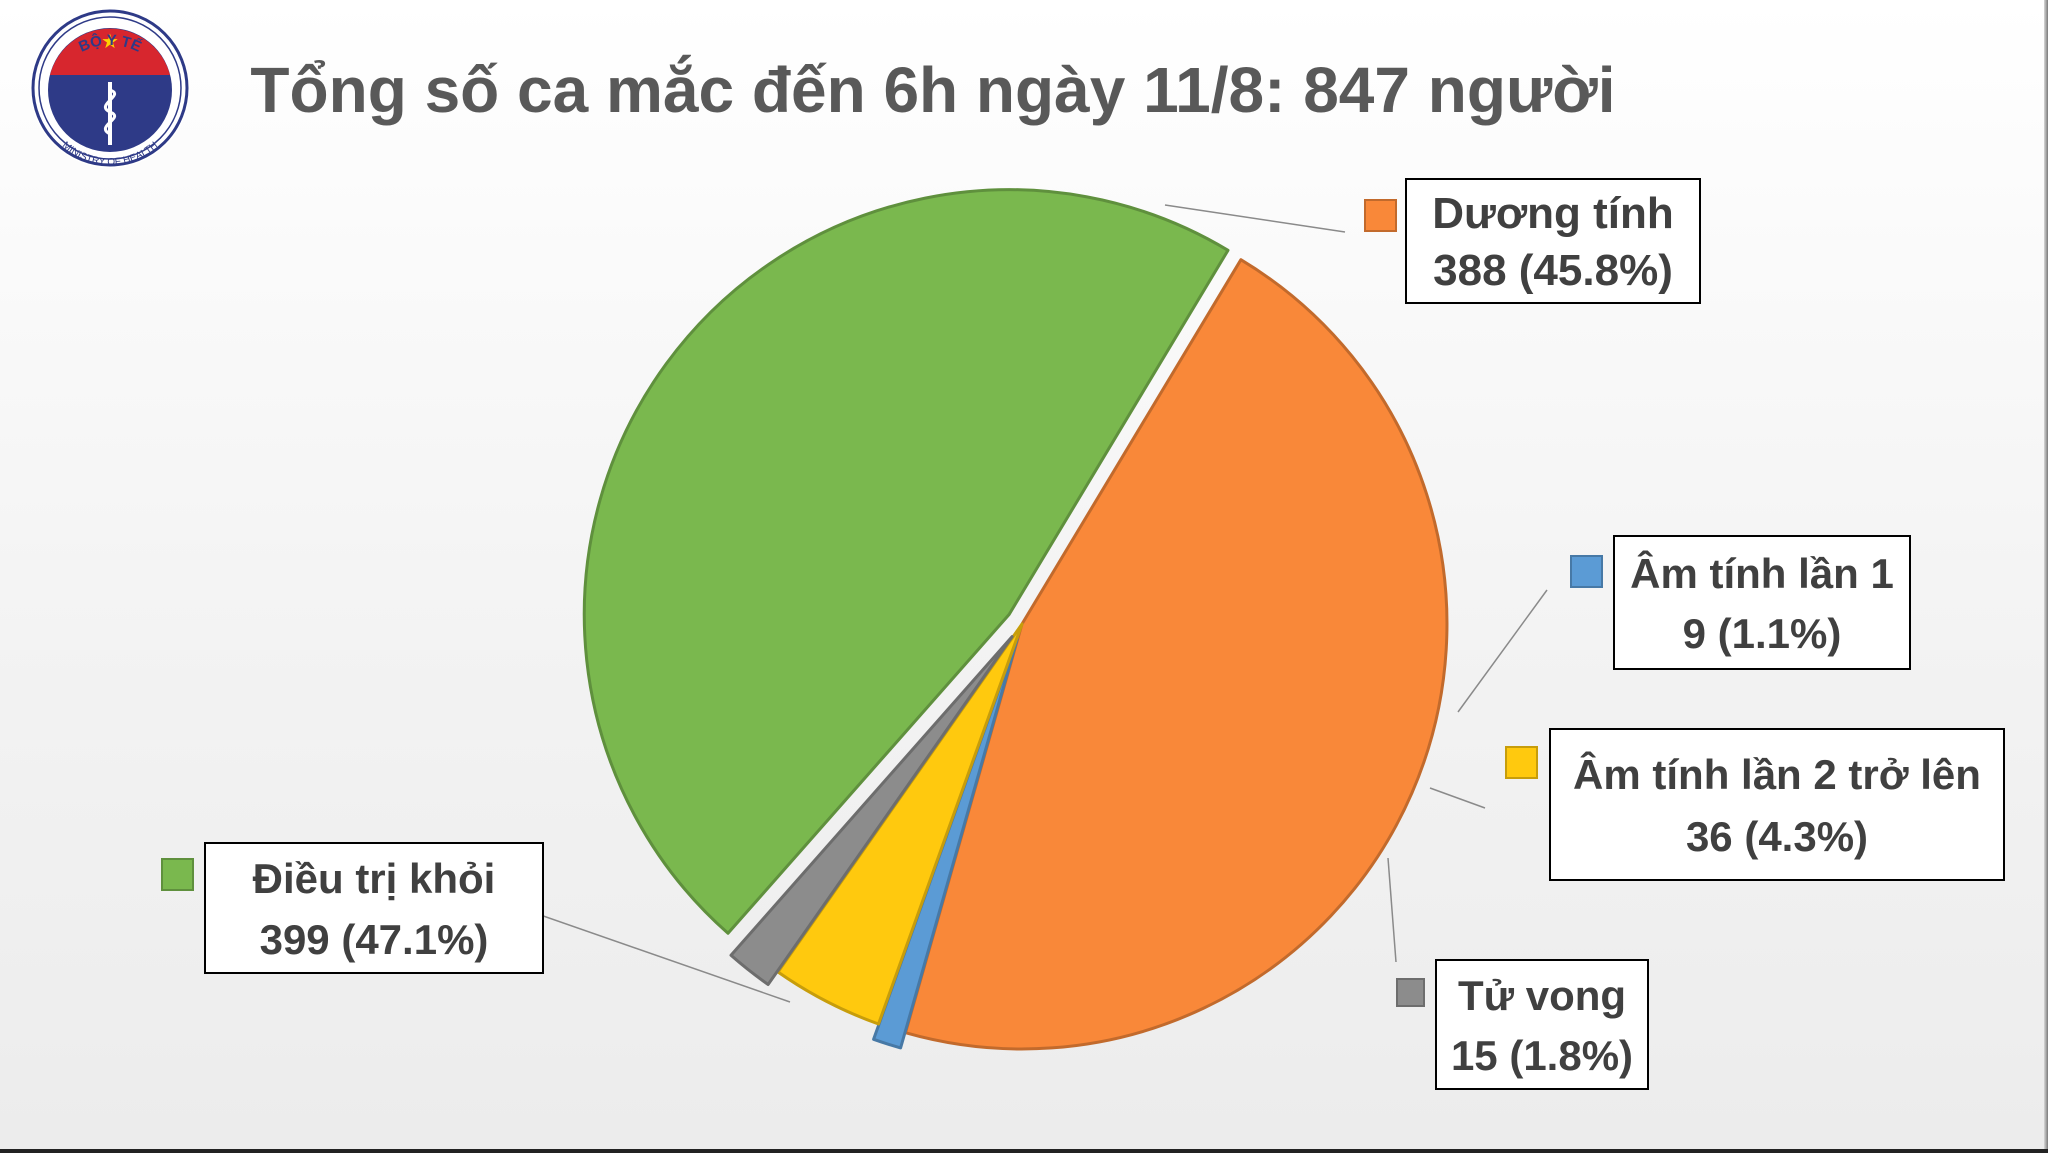  I want to click on label-value-am-tinh-lan-1: 9 (1.1%), so click(1762, 633).